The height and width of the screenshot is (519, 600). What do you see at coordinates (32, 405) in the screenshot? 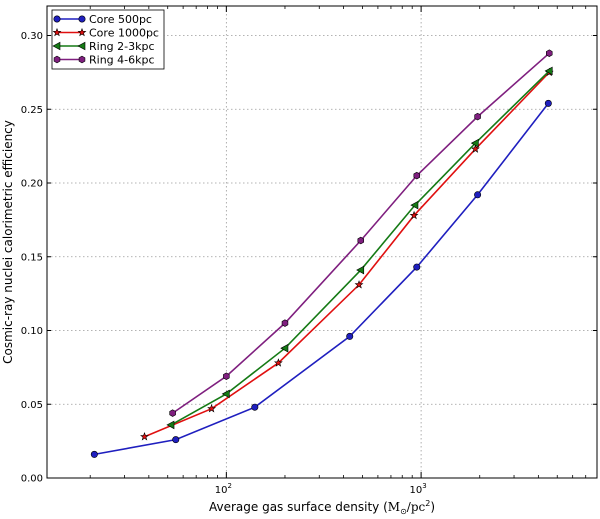
I see `y-tick-label: 0.05` at bounding box center [32, 405].